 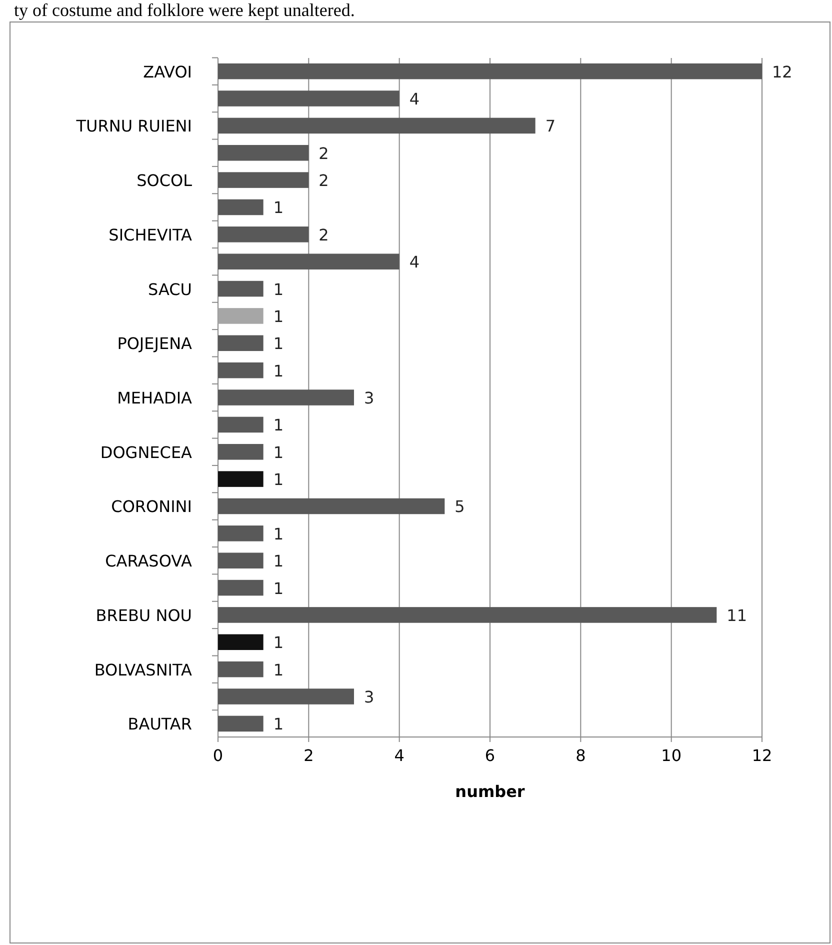 I want to click on y-tick-label: MEHADIA, so click(x=154, y=398).